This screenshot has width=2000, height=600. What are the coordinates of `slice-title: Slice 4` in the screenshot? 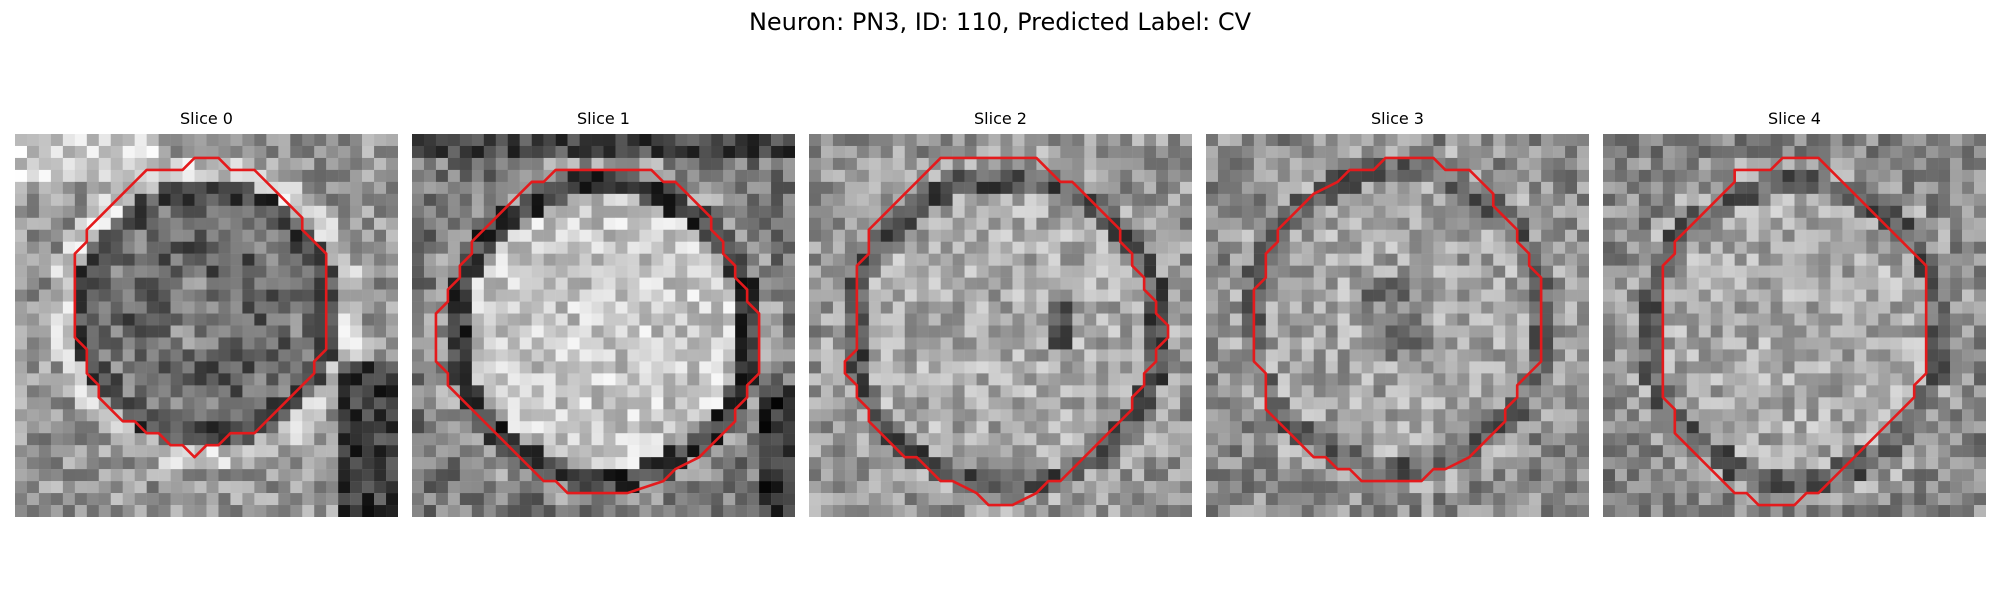 It's located at (1794, 118).